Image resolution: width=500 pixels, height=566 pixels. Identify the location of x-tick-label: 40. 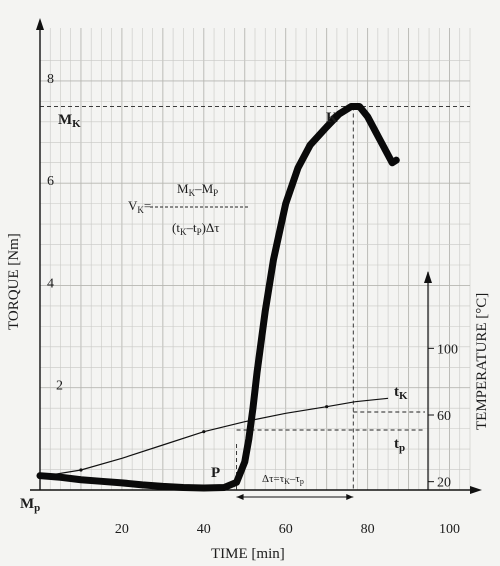
(204, 529).